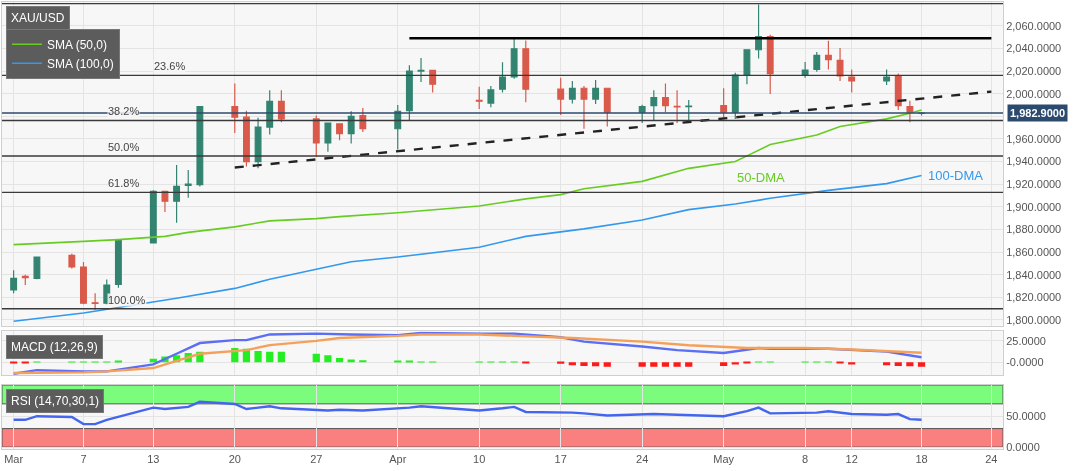  Describe the element at coordinates (956, 175) in the screenshot. I see `annotation: 100-DMA` at that location.